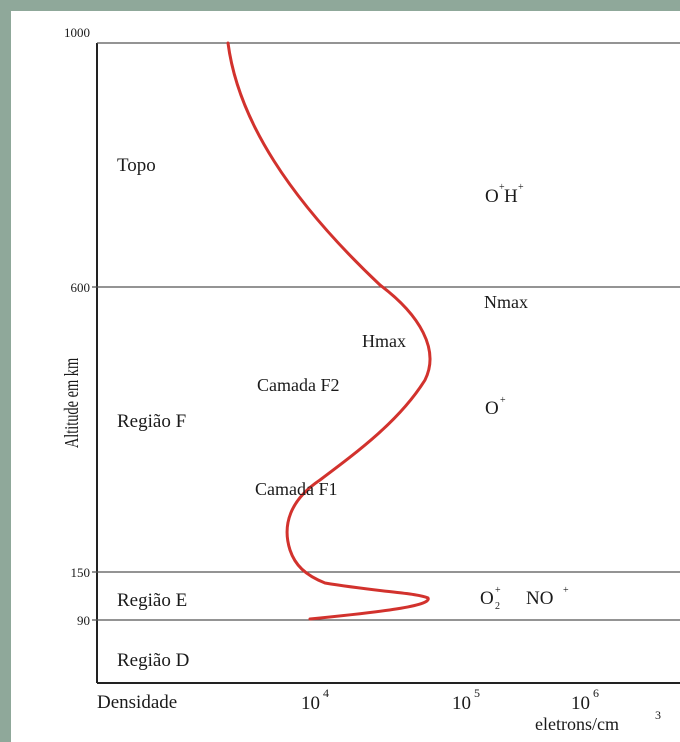  Describe the element at coordinates (487, 598) in the screenshot. I see `ion-o2-symbol: O` at that location.